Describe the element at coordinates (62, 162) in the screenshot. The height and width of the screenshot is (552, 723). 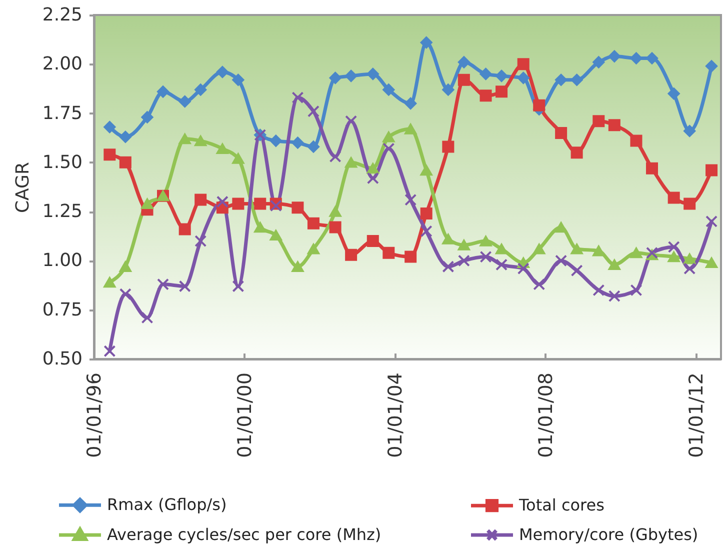
I see `y-tick-label: 1.50` at that location.